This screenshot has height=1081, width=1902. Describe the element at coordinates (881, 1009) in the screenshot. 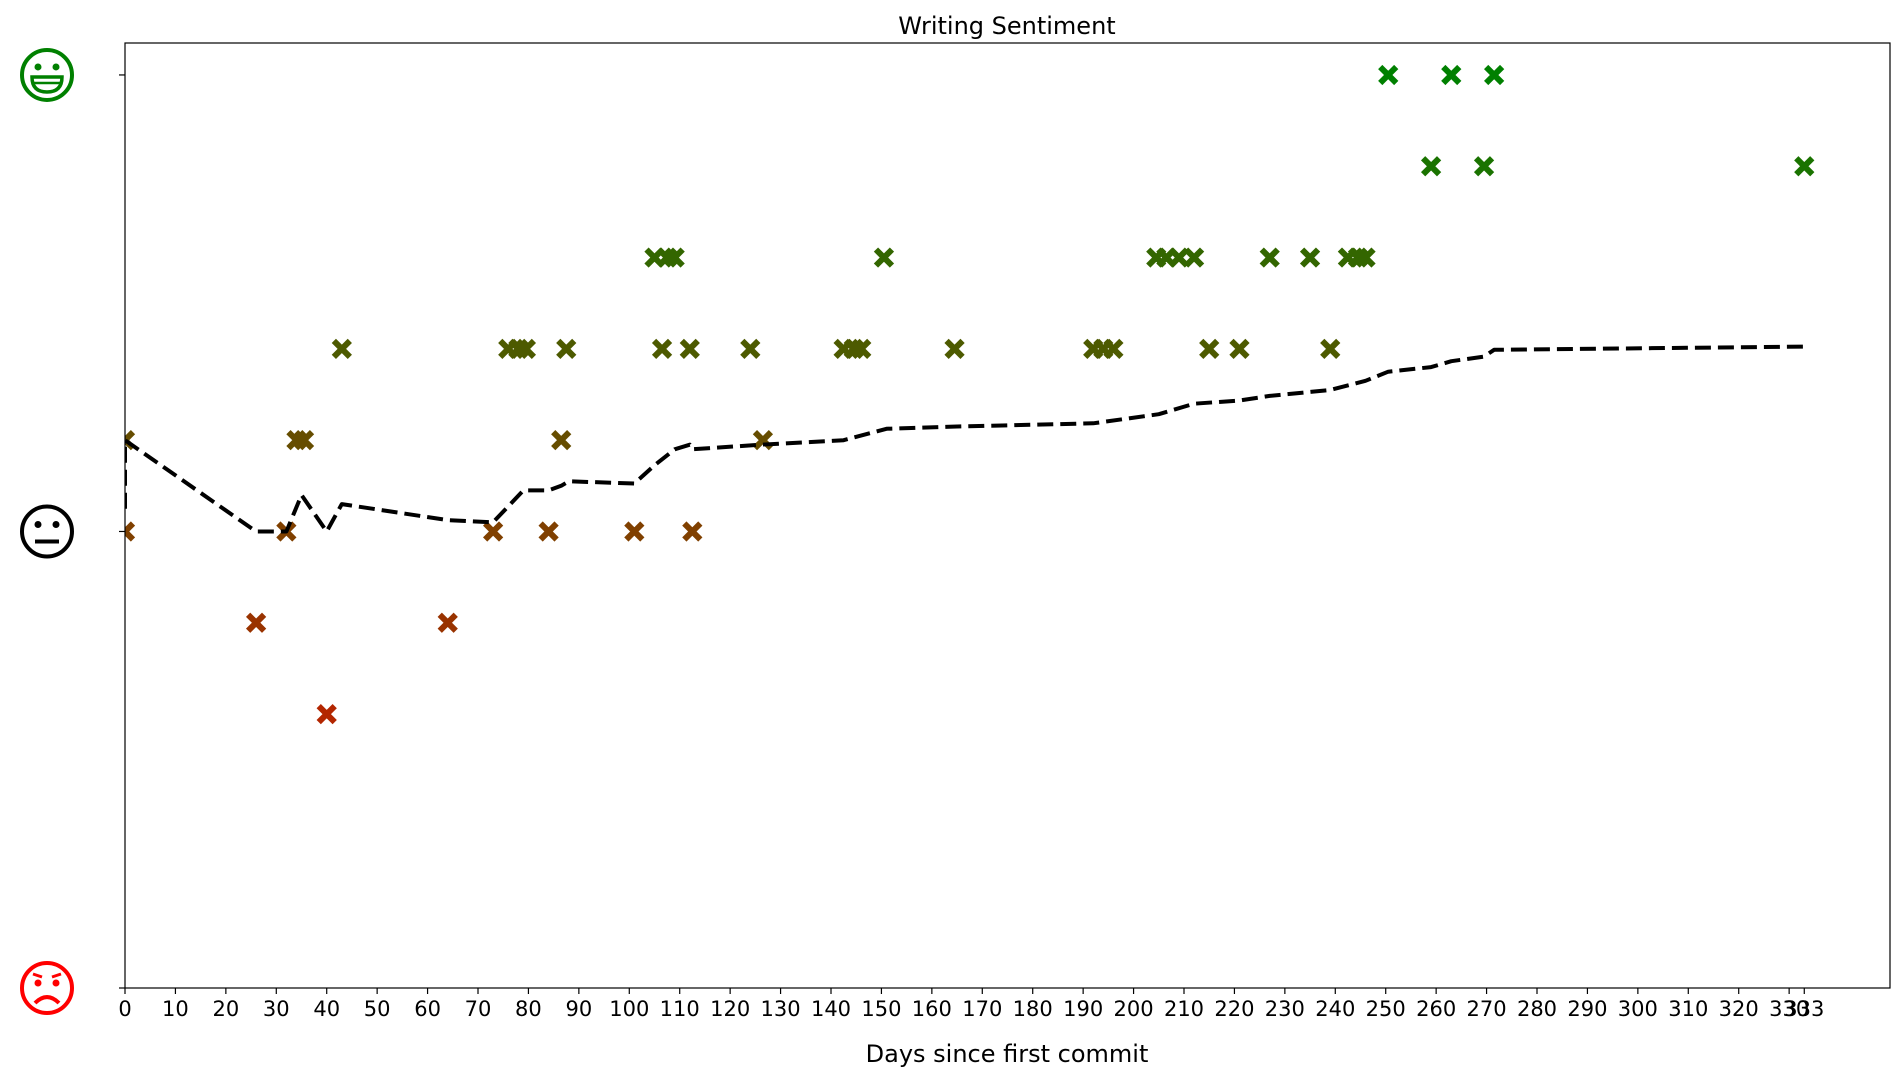

I see `x-tick-label: 150` at that location.